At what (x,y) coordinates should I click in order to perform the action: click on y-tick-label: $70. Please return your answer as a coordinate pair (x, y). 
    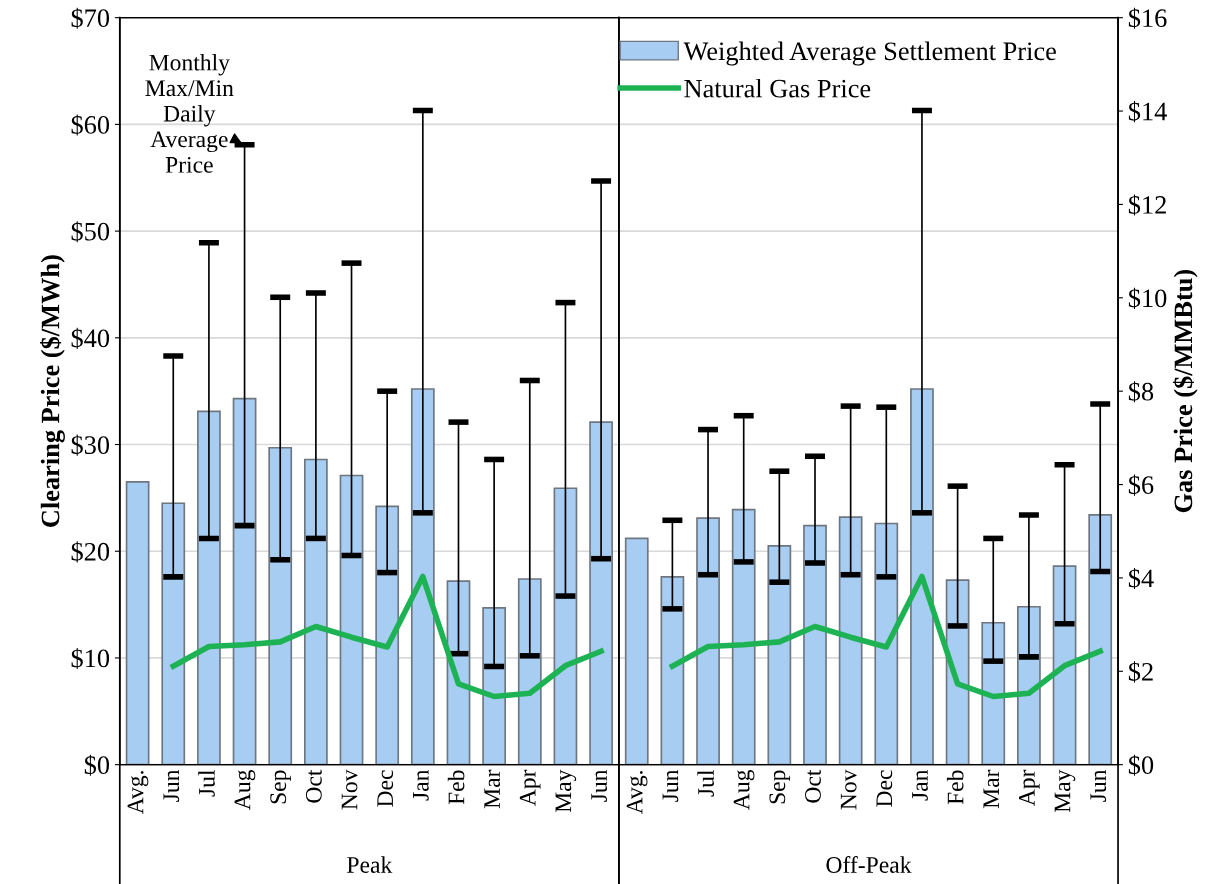
    Looking at the image, I should click on (90, 18).